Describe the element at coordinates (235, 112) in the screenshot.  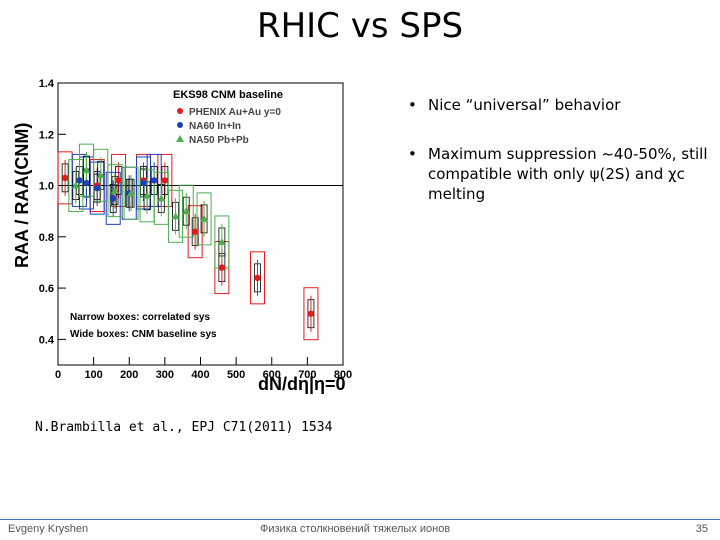
I see `legend-label: PHENIX Au+Au y=0` at that location.